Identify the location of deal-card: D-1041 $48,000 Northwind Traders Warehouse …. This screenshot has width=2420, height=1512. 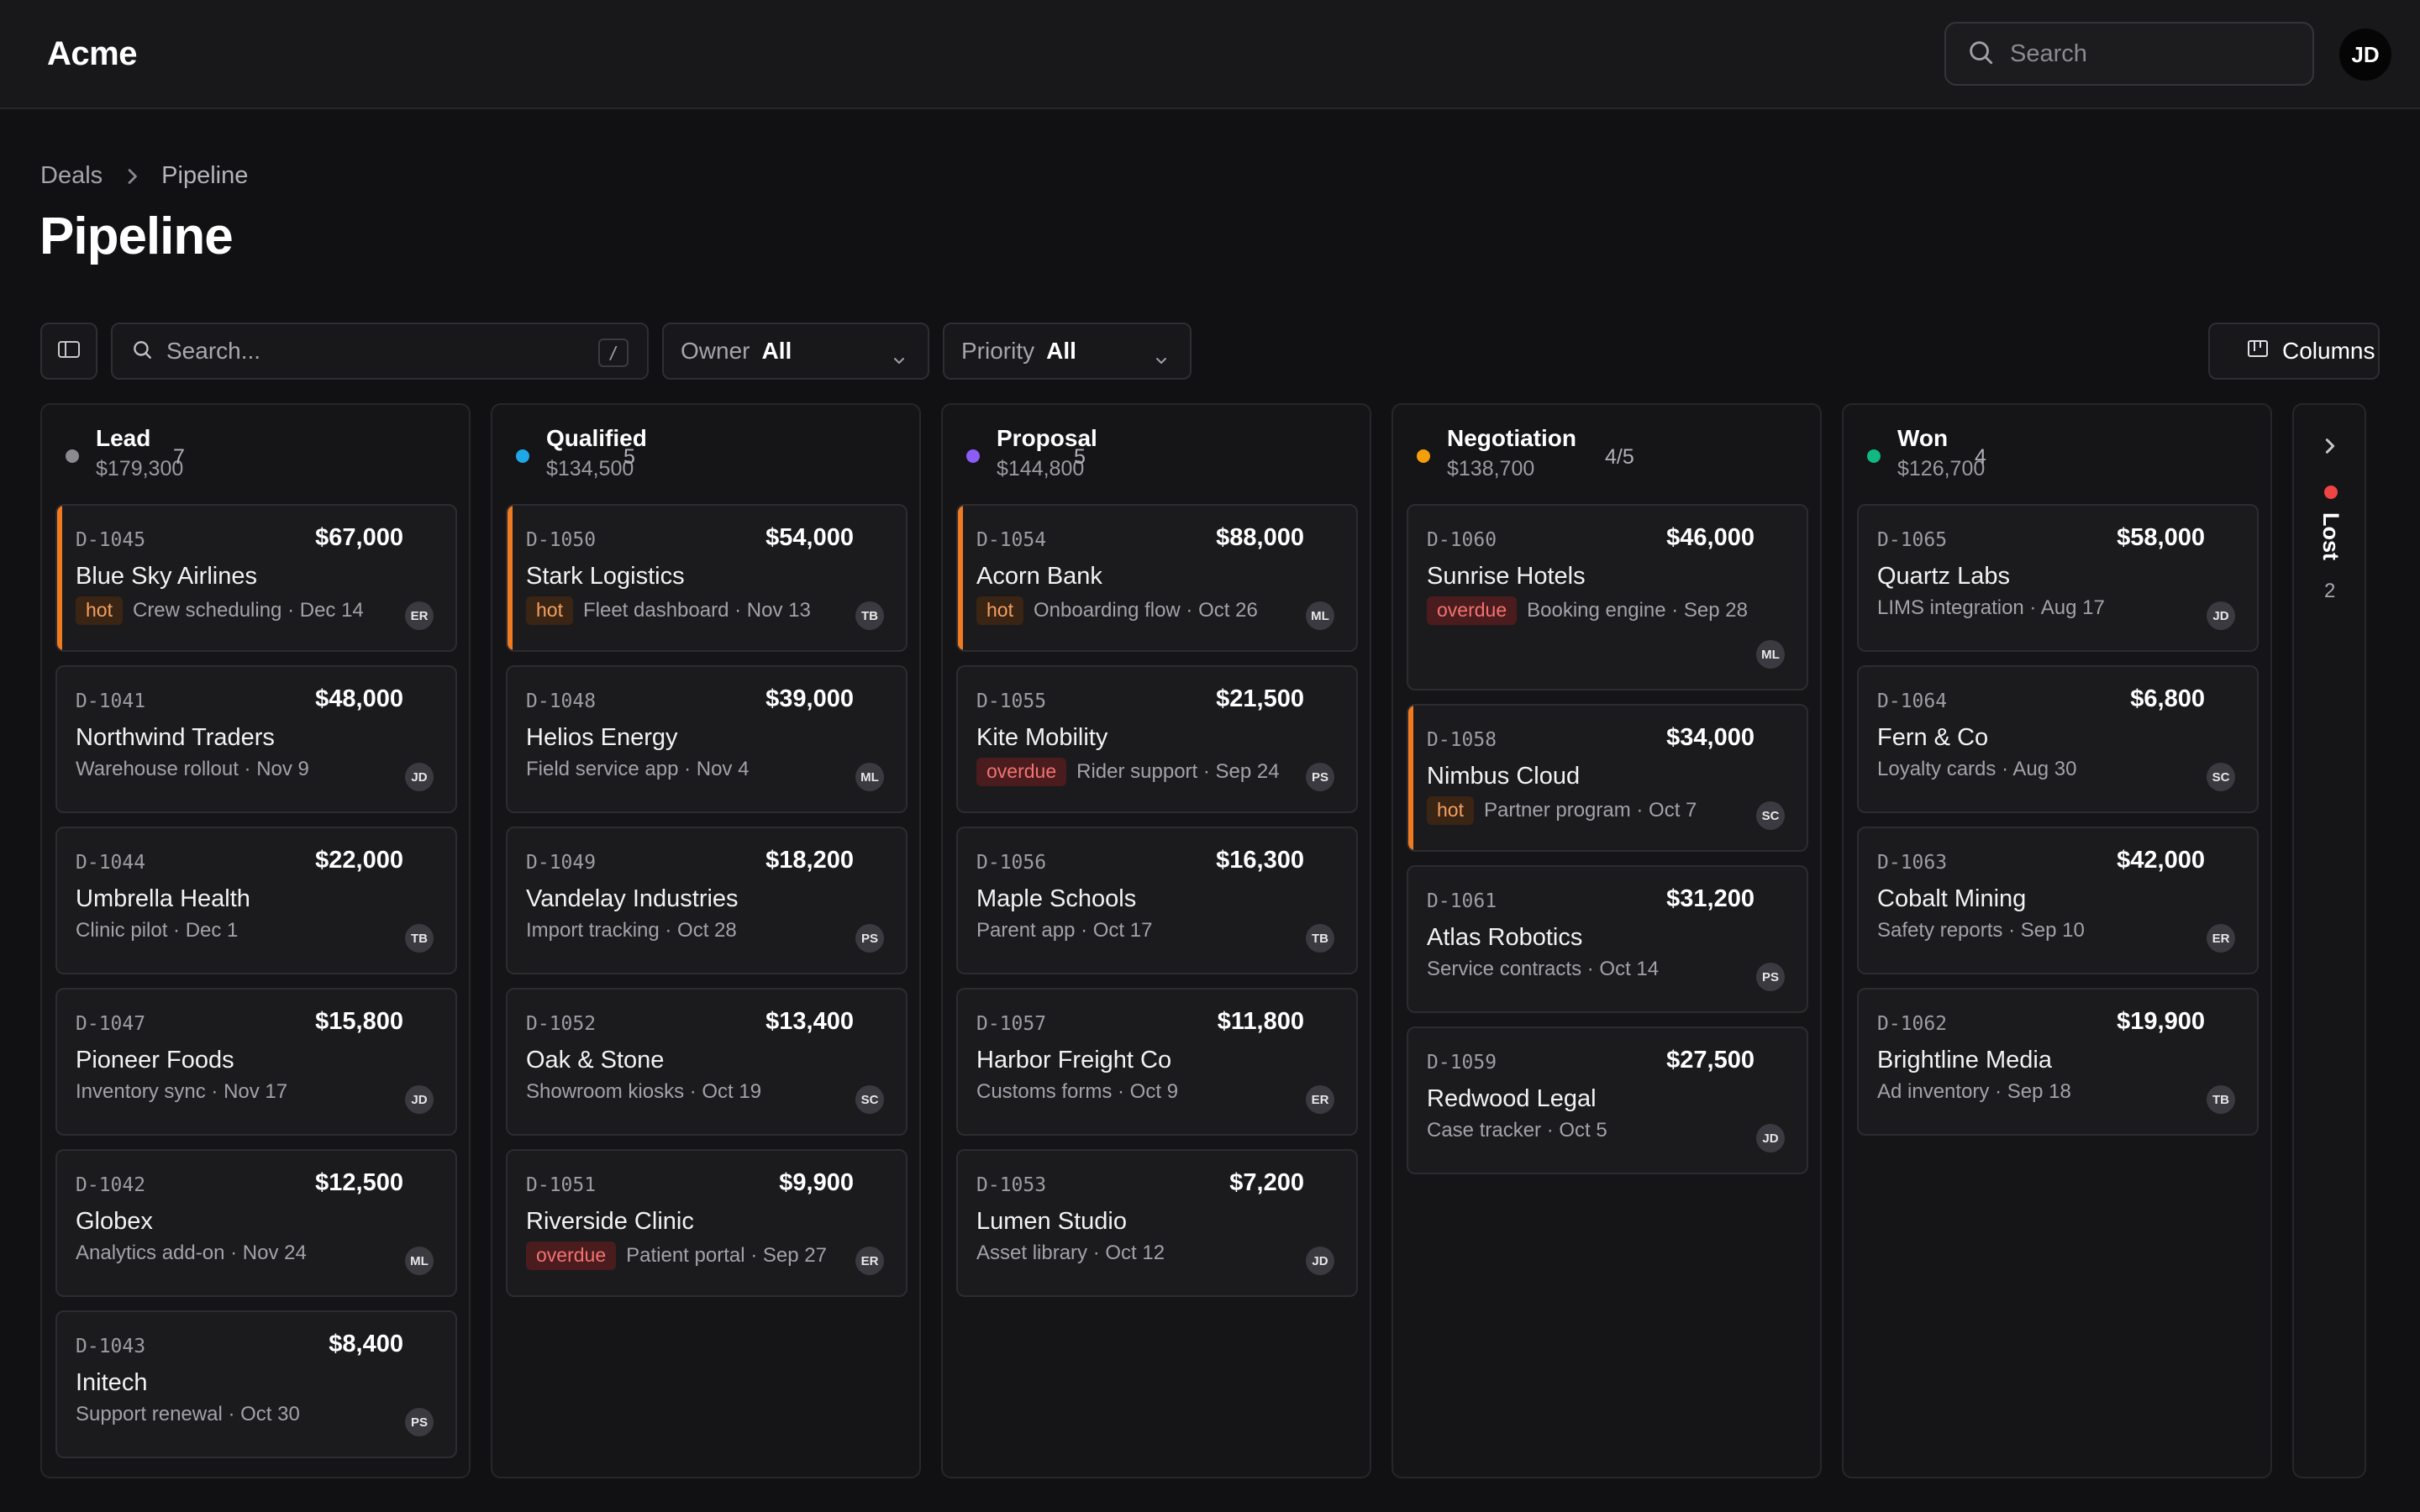
(256, 739).